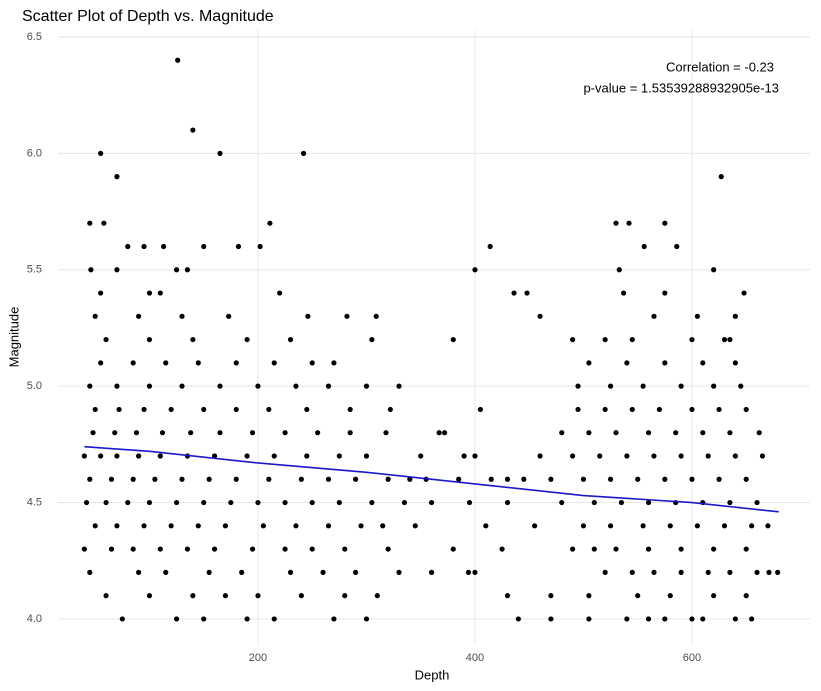 Image resolution: width=821 pixels, height=691 pixels. I want to click on annotation: Correlation = -0.23, so click(720, 66).